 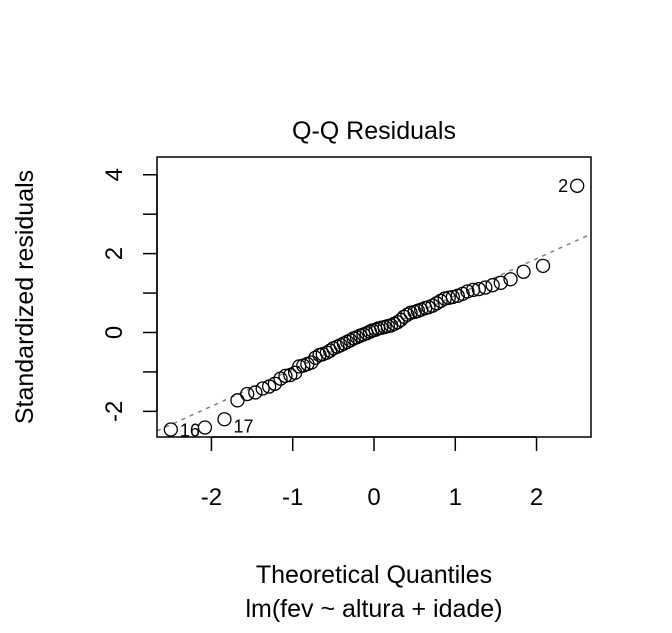 What do you see at coordinates (243, 426) in the screenshot?
I see `point-label: 17` at bounding box center [243, 426].